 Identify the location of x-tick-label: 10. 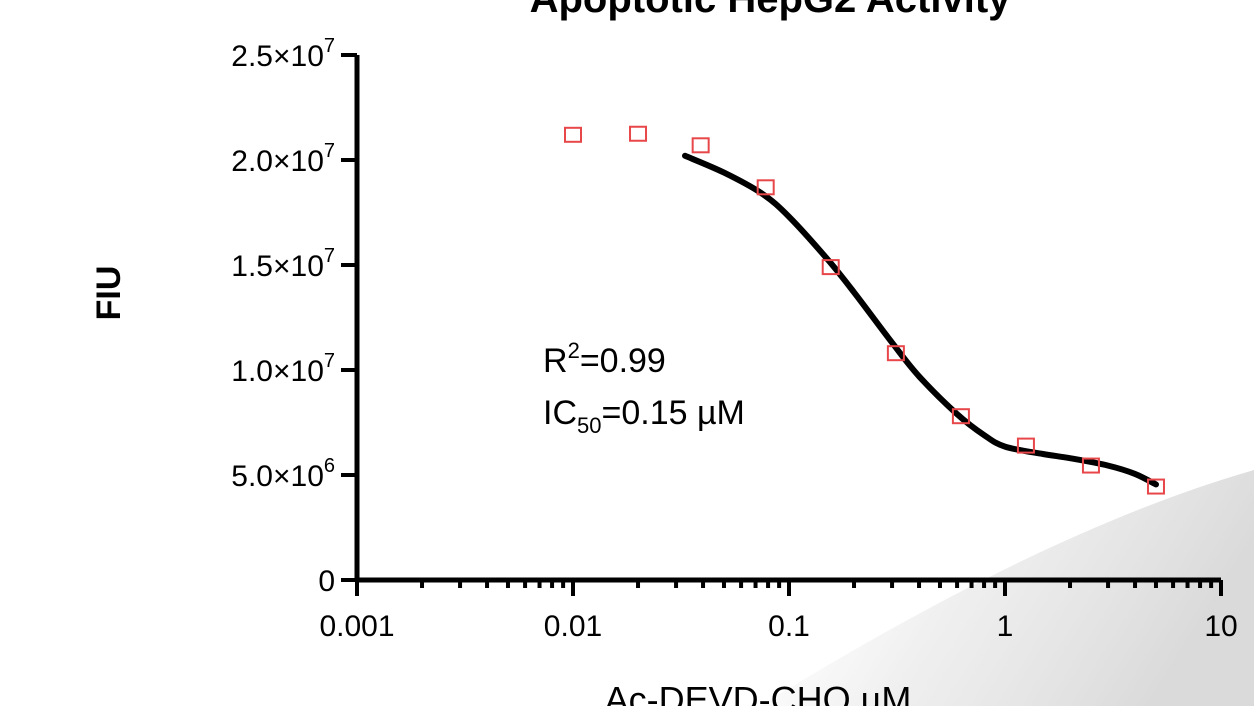
(1220, 626).